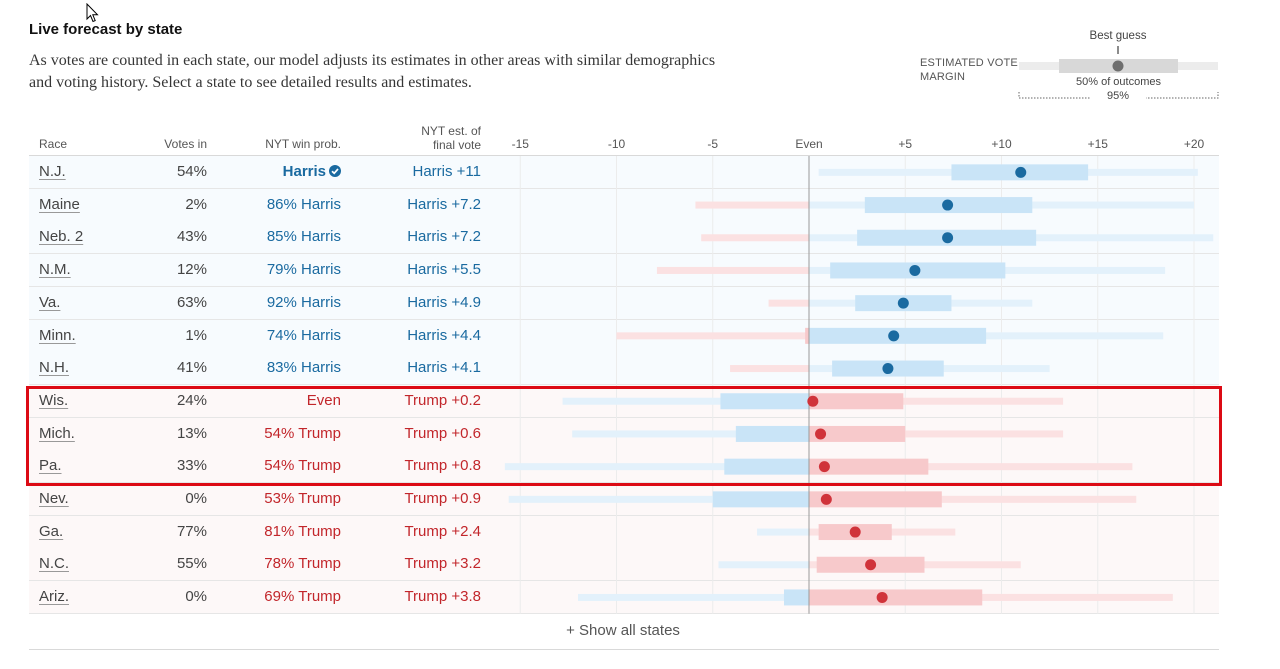 The width and height of the screenshot is (1280, 669). What do you see at coordinates (51, 531) in the screenshot?
I see `race-link: Ga.` at bounding box center [51, 531].